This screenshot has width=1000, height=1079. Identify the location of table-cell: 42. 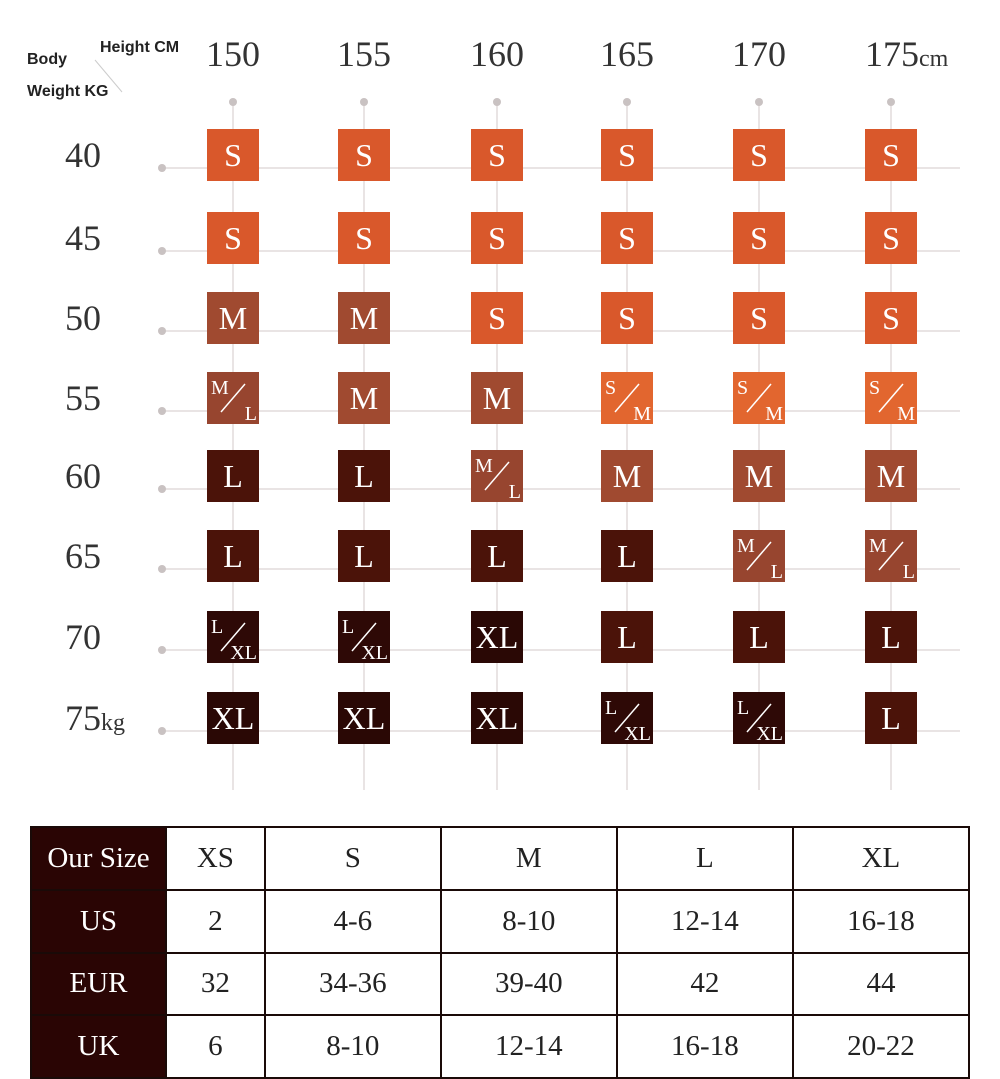
(704, 984).